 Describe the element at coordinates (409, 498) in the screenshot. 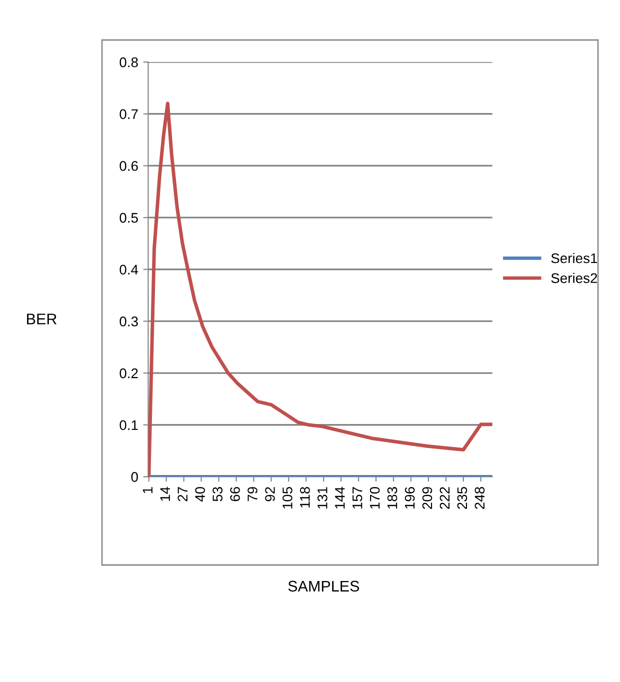

I see `x-tick-label: 196` at that location.